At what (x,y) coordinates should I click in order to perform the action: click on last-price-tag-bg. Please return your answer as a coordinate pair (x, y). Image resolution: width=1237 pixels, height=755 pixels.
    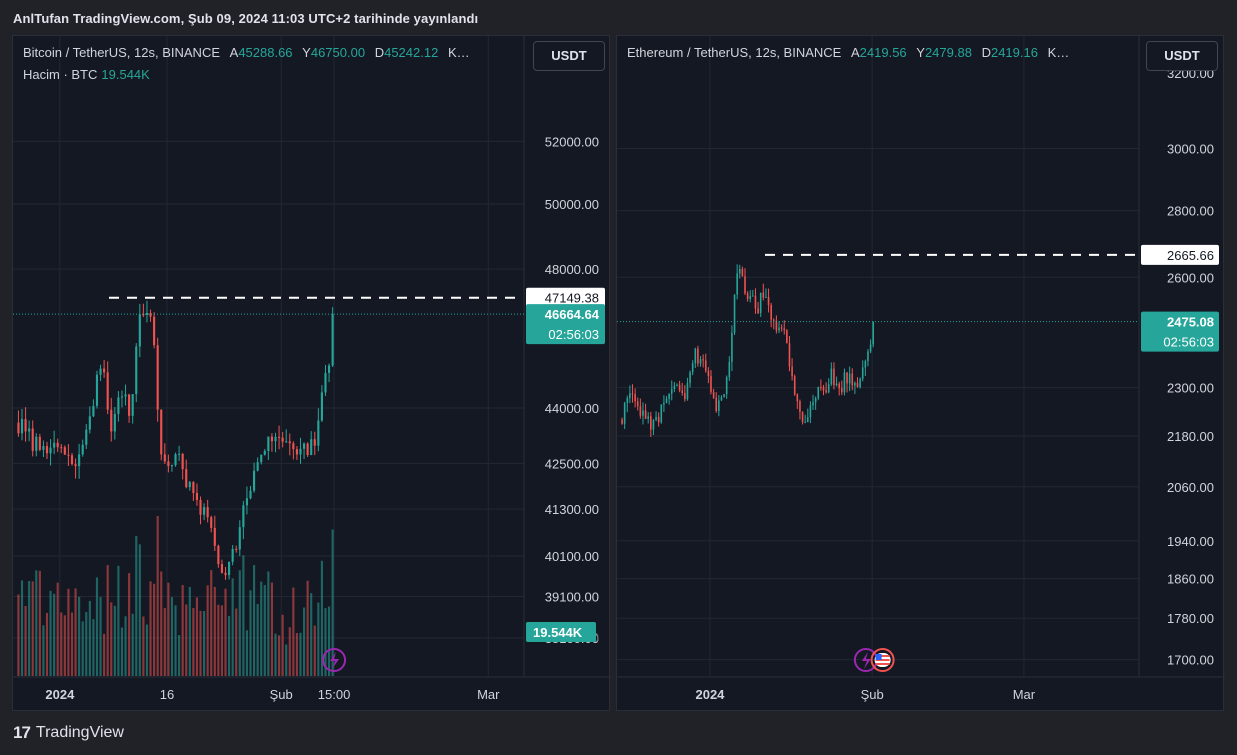
    Looking at the image, I should click on (1180, 331).